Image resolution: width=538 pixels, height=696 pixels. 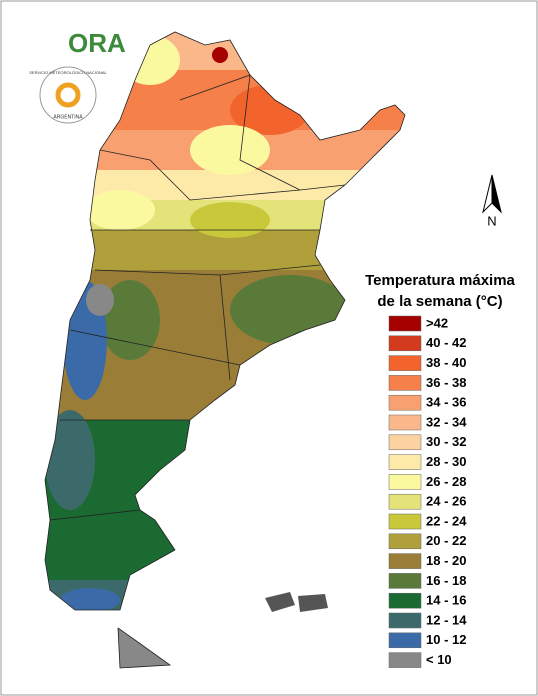 I want to click on legend-label: 14 - 16, so click(x=446, y=600).